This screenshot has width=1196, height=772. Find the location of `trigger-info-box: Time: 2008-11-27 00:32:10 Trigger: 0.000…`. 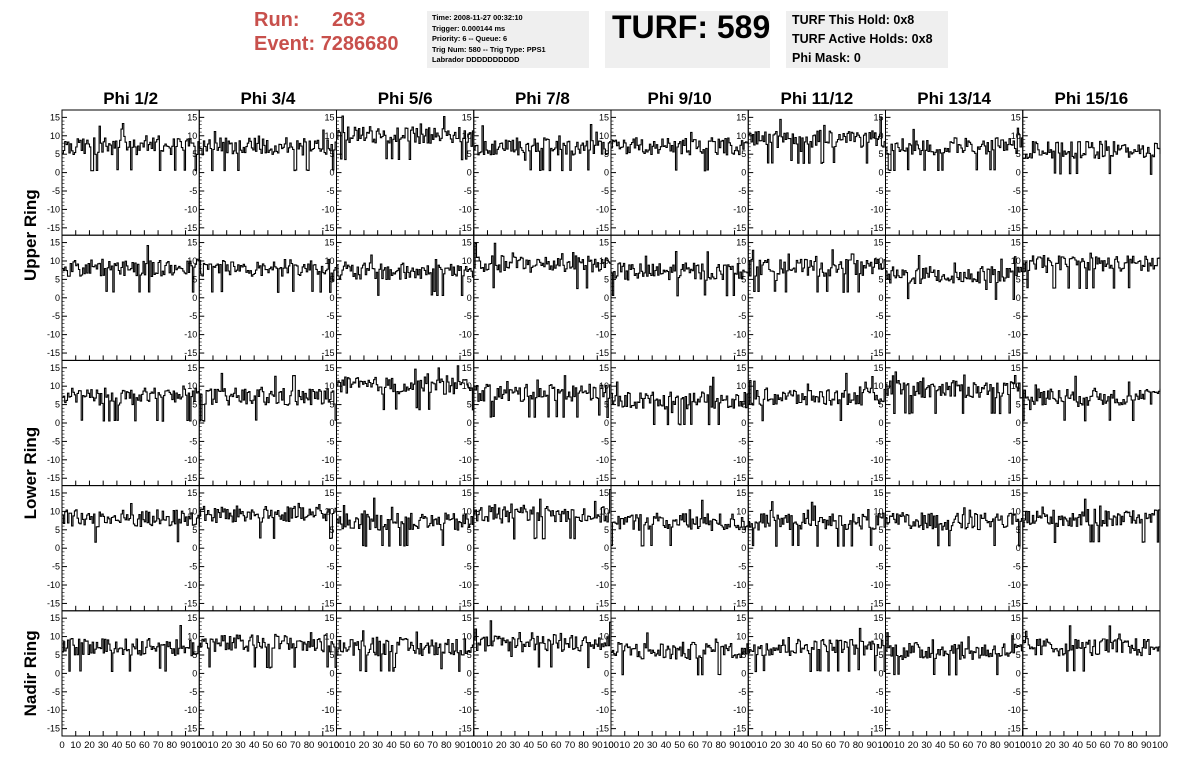

trigger-info-box: Time: 2008-11-27 00:32:10 Trigger: 0.000… is located at coordinates (508, 39).